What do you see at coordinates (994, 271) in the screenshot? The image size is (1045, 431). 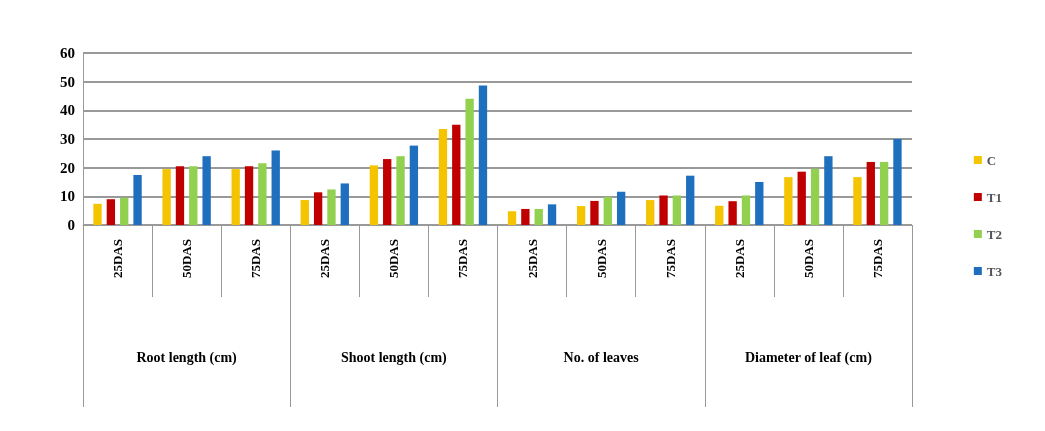 I see `legend-label: T3` at bounding box center [994, 271].